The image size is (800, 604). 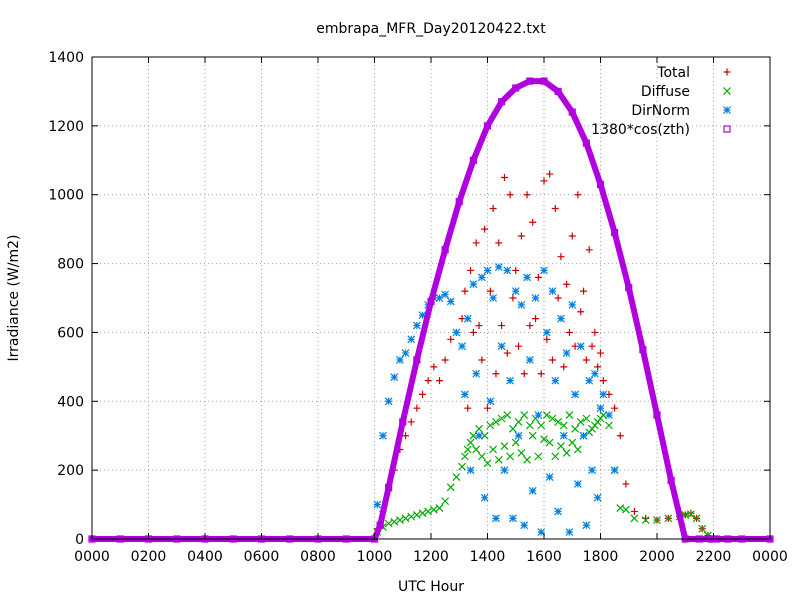 What do you see at coordinates (488, 557) in the screenshot?
I see `x-tick-label: 1400` at bounding box center [488, 557].